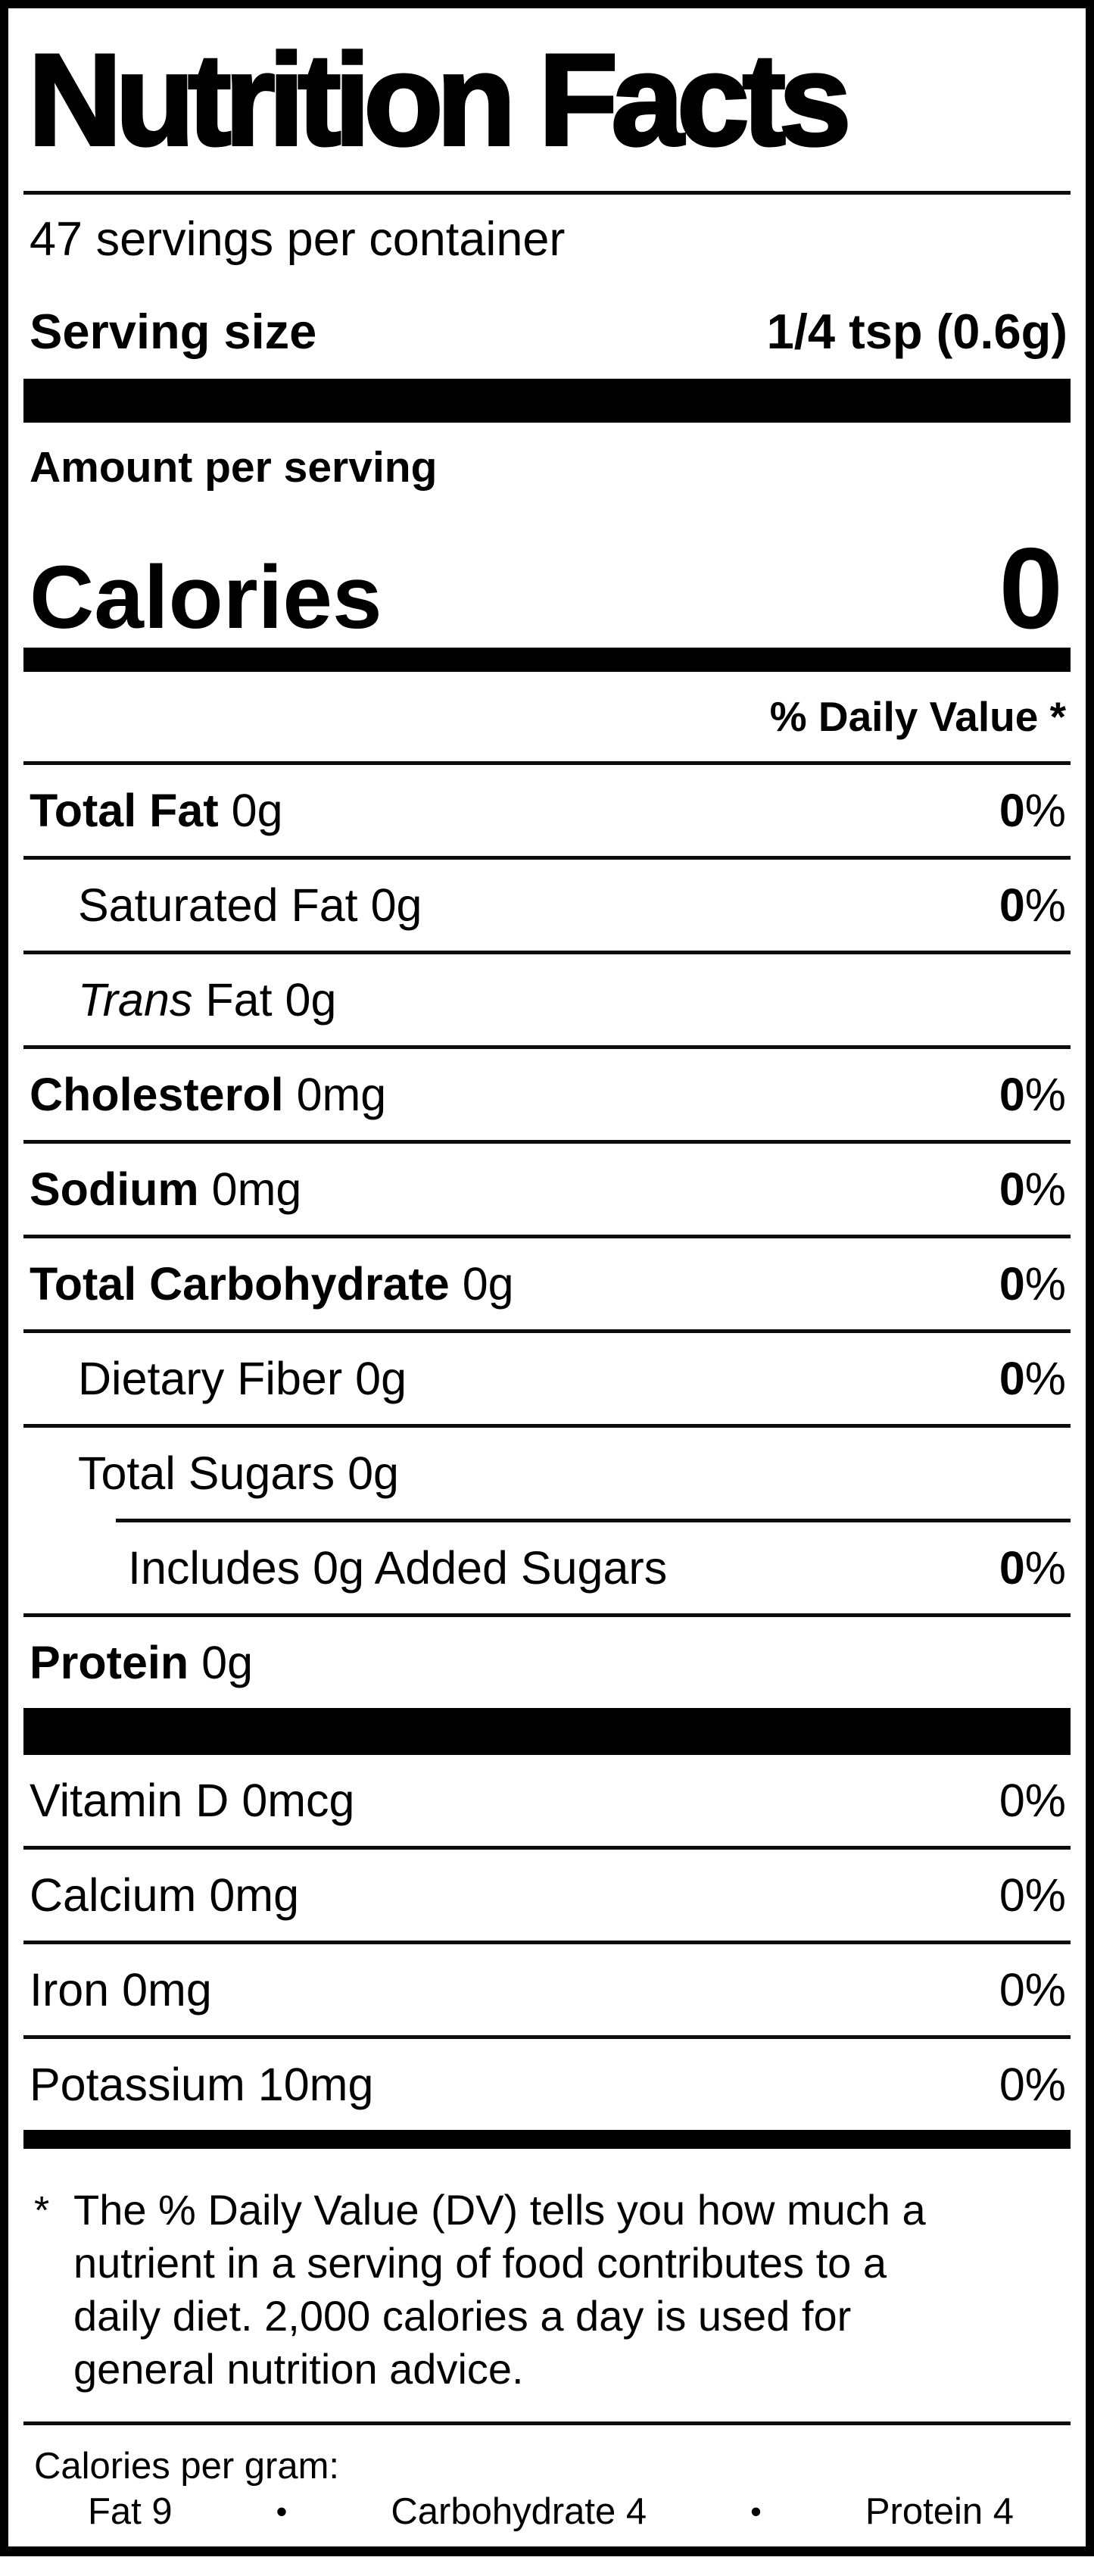  What do you see at coordinates (114, 1895) in the screenshot?
I see `nutrient-name: Calcium` at bounding box center [114, 1895].